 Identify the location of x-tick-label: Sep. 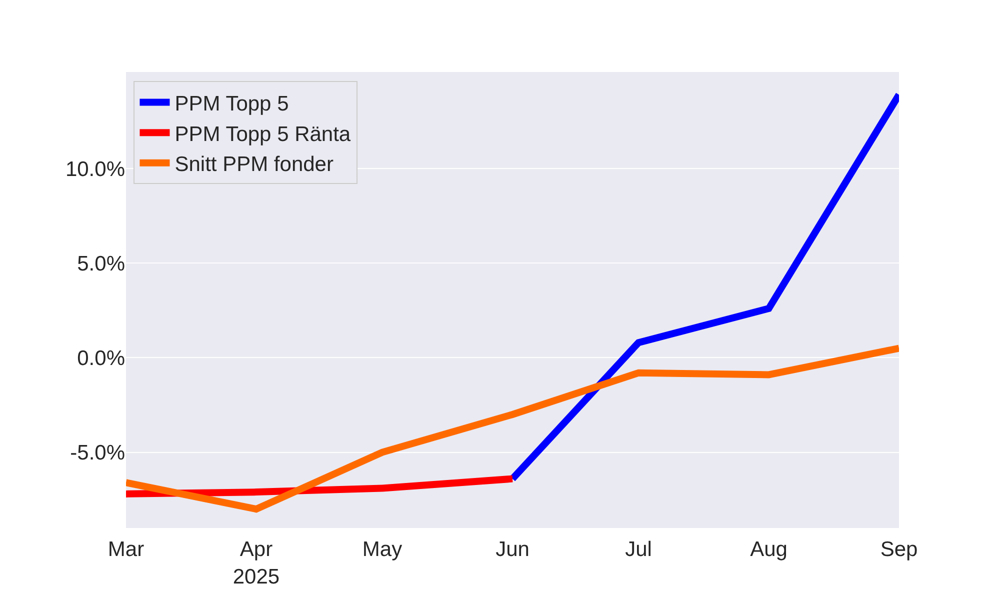
(899, 549).